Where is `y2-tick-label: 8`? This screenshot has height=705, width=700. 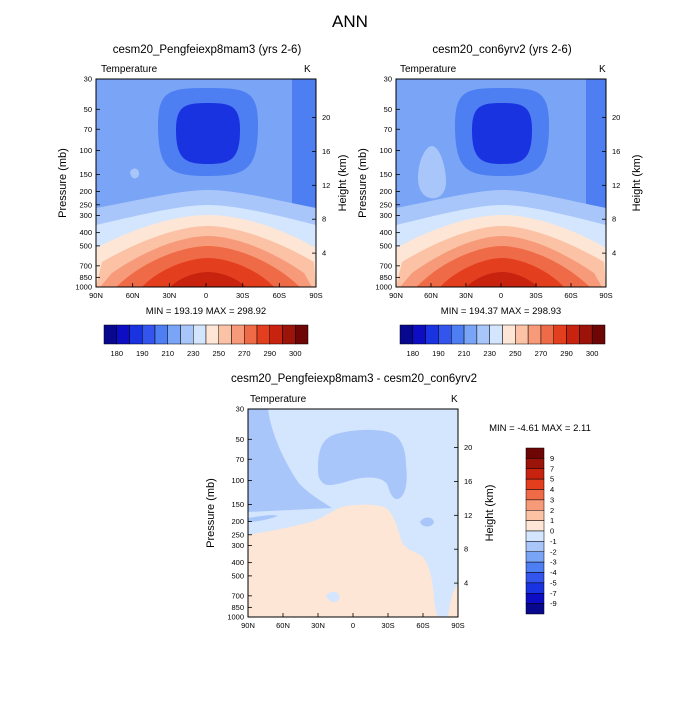
y2-tick-label: 8 is located at coordinates (614, 219).